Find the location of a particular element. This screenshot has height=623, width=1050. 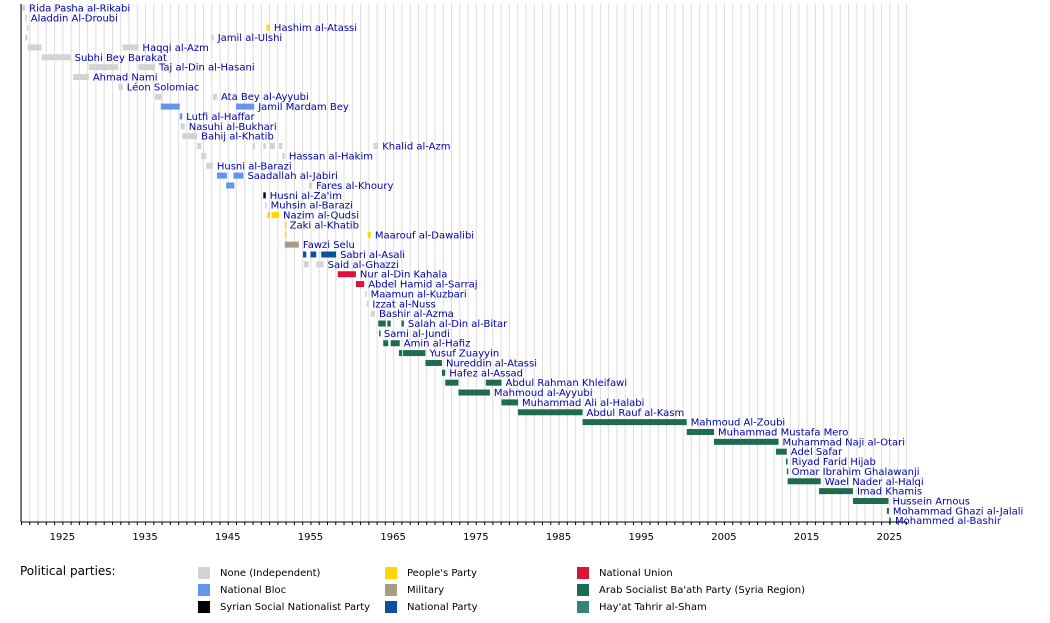

legend-title: Political parties: is located at coordinates (68, 571).